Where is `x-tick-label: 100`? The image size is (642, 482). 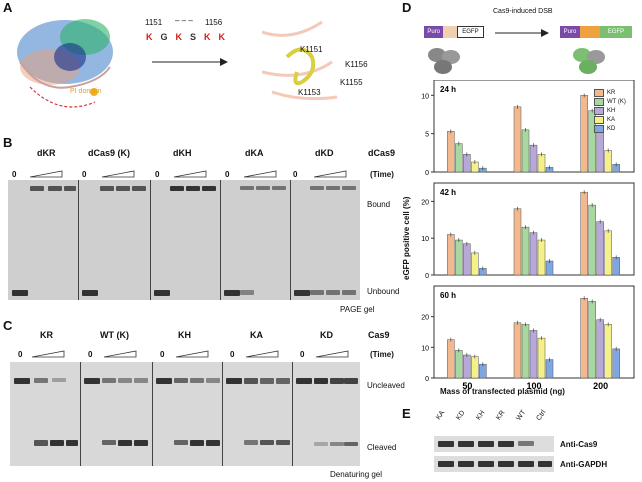 x-tick-label: 100 is located at coordinates (533, 386).